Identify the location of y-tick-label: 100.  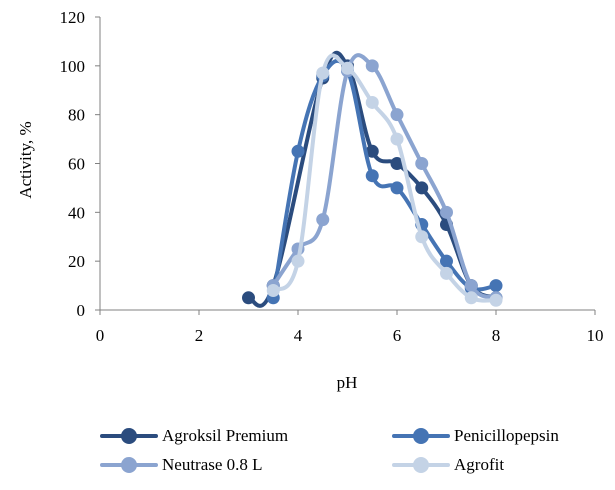
(73, 66).